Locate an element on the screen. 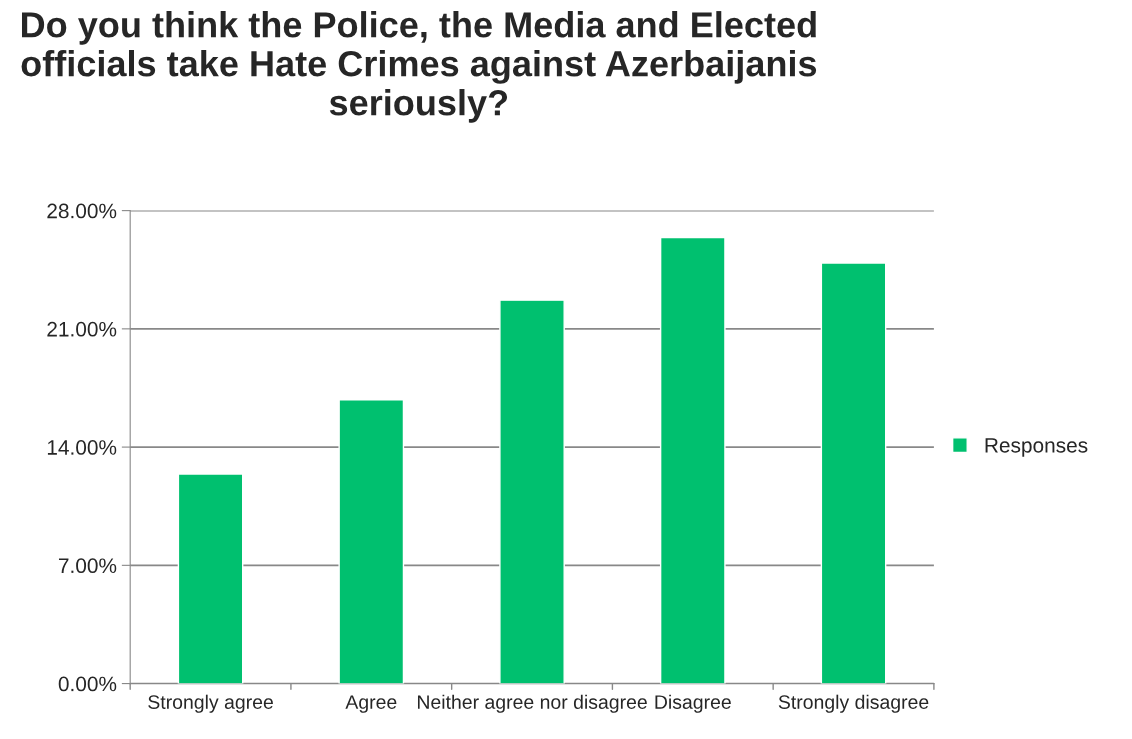 The height and width of the screenshot is (739, 1132). x-tick-label: Agree is located at coordinates (371, 704).